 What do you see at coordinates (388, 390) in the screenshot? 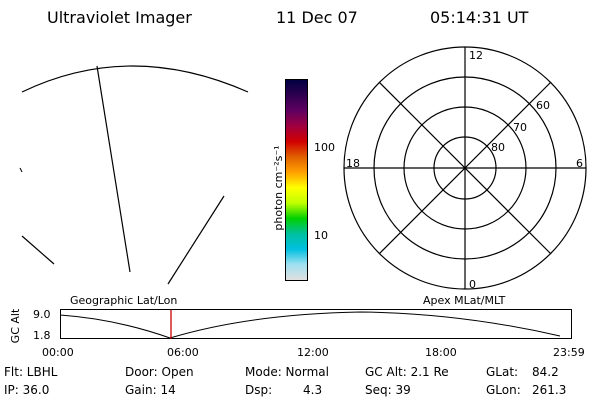
I see `status-seq: Seq: 39` at bounding box center [388, 390].